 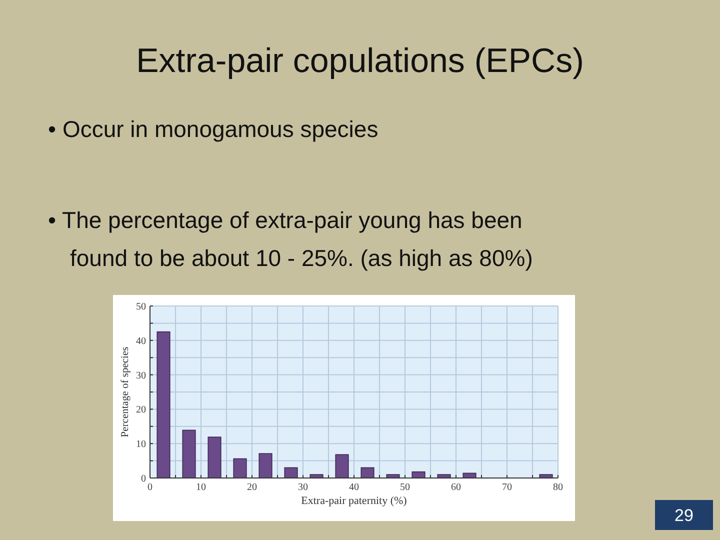 I want to click on x-tick-label: 60, so click(x=456, y=487).